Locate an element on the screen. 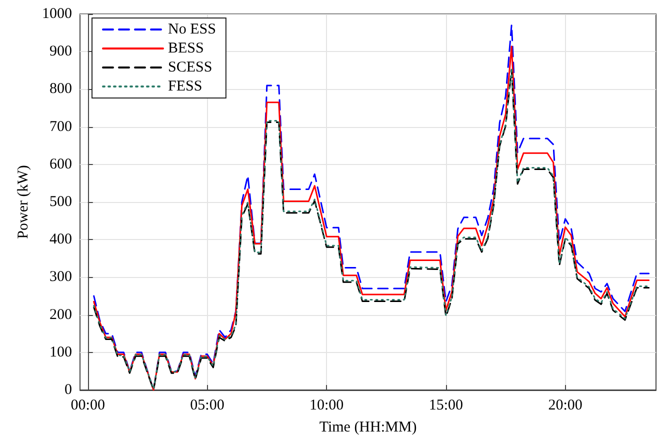  legend-label: No ESS is located at coordinates (192, 30).